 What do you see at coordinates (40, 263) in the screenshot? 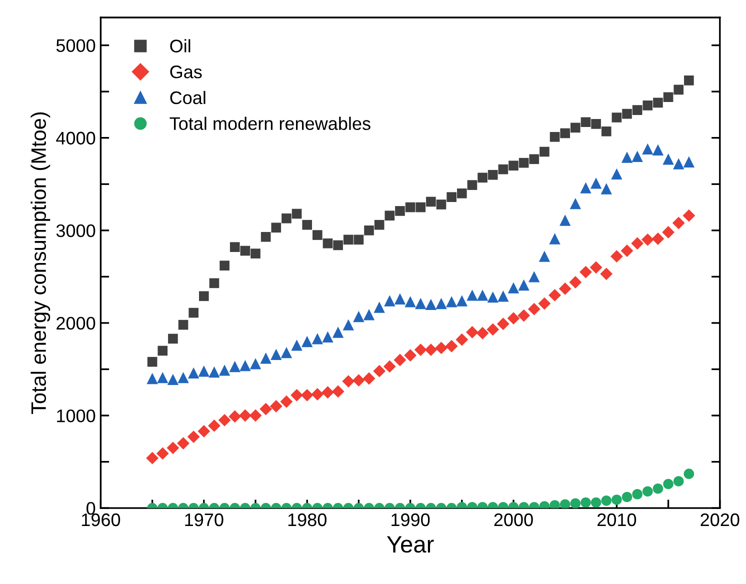
I see `y-axis-title: Total energy consumption (Mtoe)` at bounding box center [40, 263].